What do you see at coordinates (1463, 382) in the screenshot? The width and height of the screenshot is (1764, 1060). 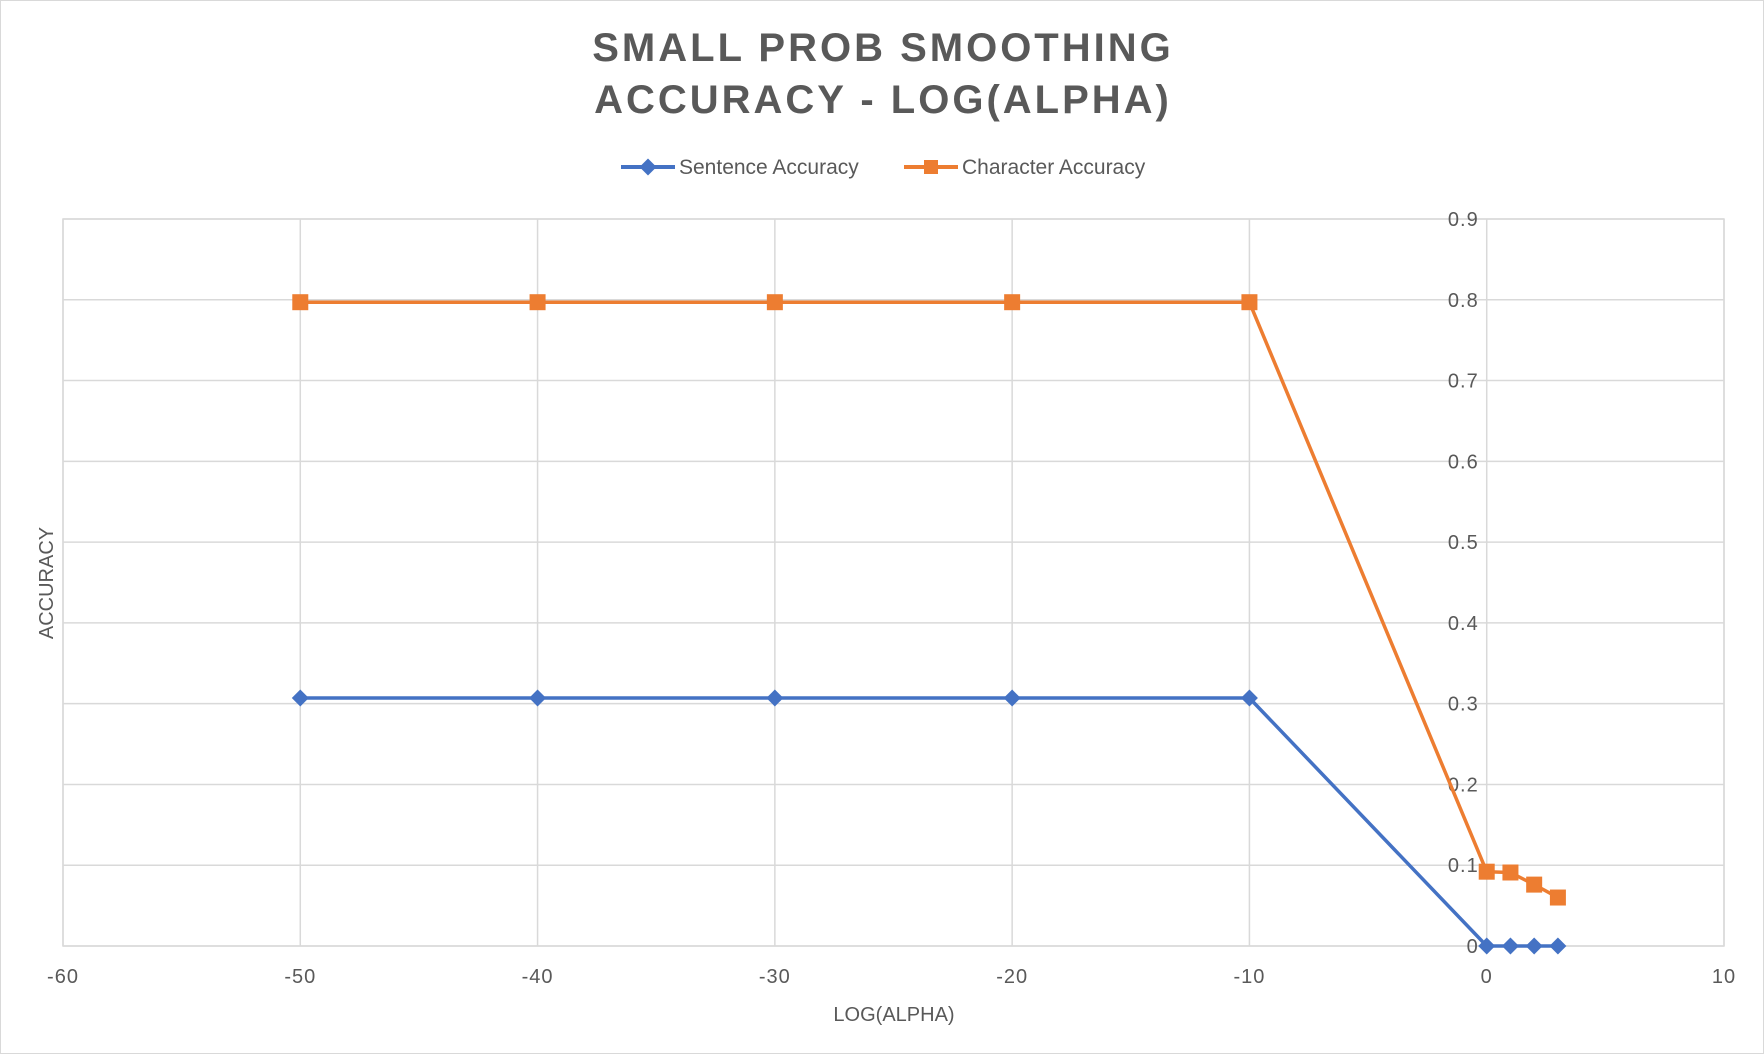 I see `y-tick-label: 0.7` at bounding box center [1463, 382].